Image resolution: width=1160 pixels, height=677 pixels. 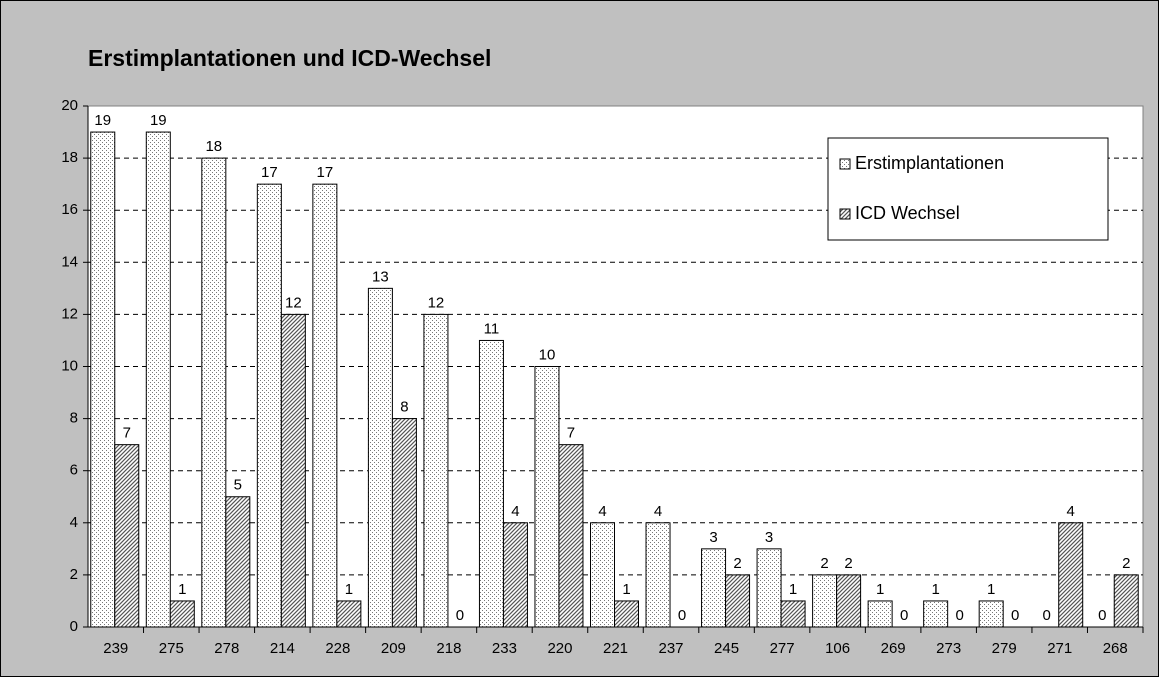 What do you see at coordinates (393, 648) in the screenshot?
I see `x-tick-label: 209` at bounding box center [393, 648].